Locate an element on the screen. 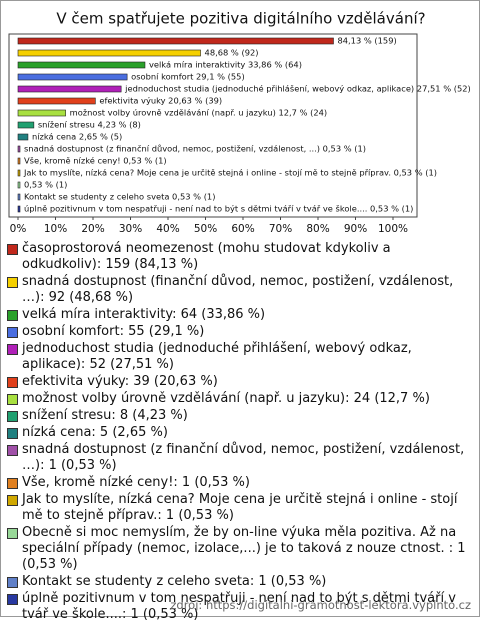 The width and height of the screenshot is (480, 624). x-tick-label: 90% is located at coordinates (355, 229).